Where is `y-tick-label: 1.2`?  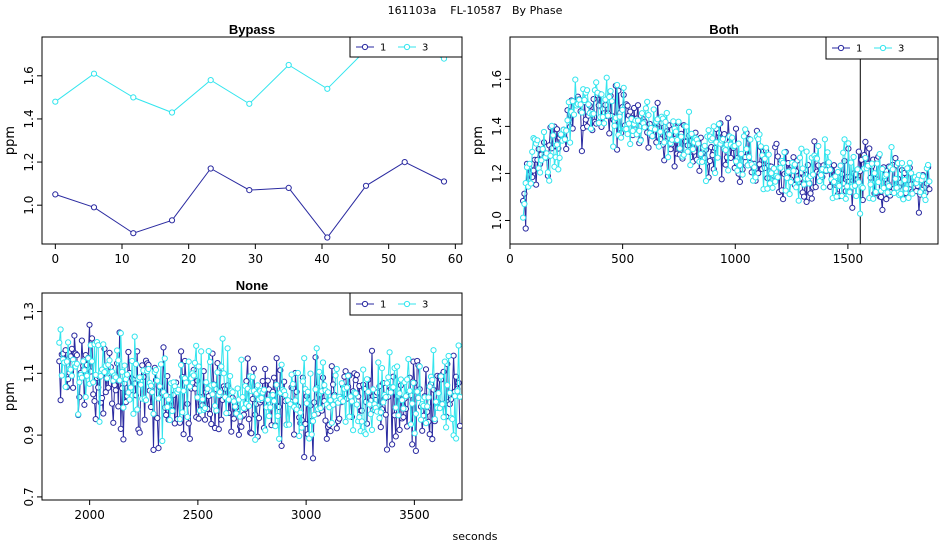
y-tick-label: 1.2 is located at coordinates (29, 162).